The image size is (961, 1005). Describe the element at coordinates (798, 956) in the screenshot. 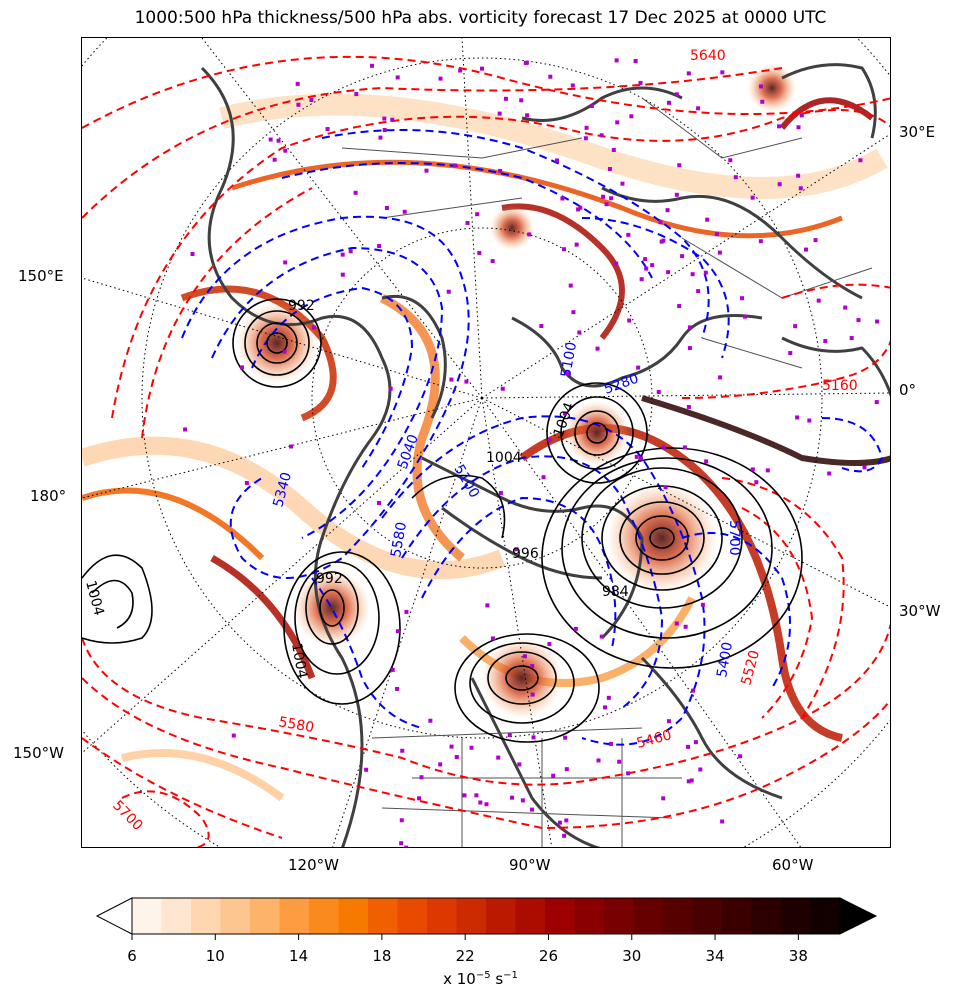

I see `colorbar-tick-label: 38` at that location.